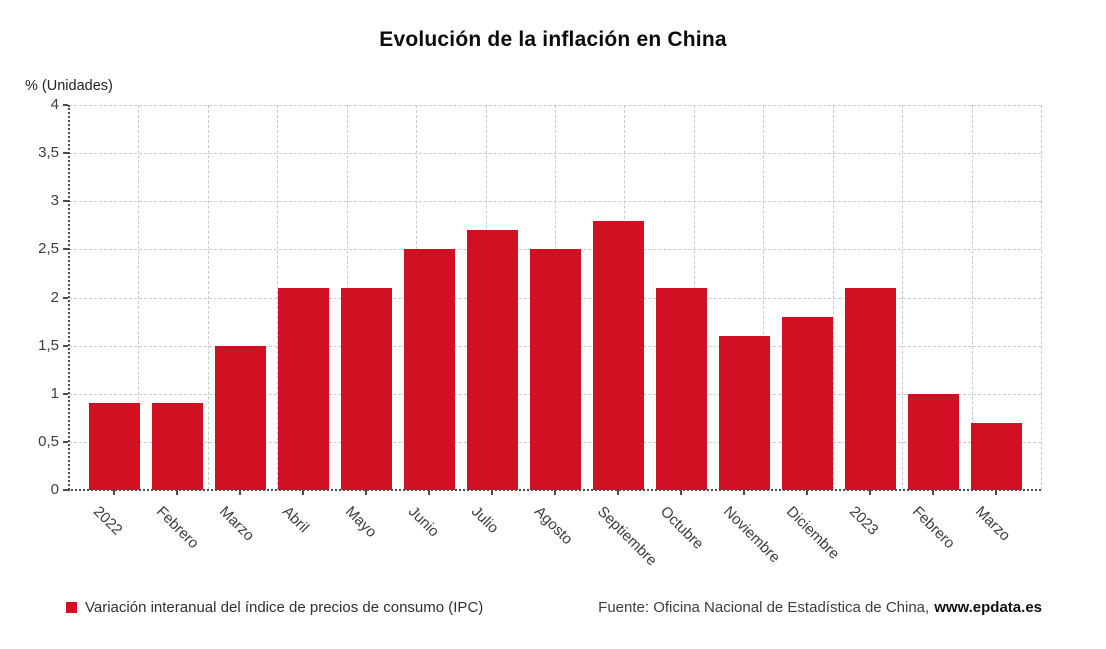 Image resolution: width=1106 pixels, height=649 pixels. Describe the element at coordinates (627, 536) in the screenshot. I see `x-axis-label: Septiembre` at that location.